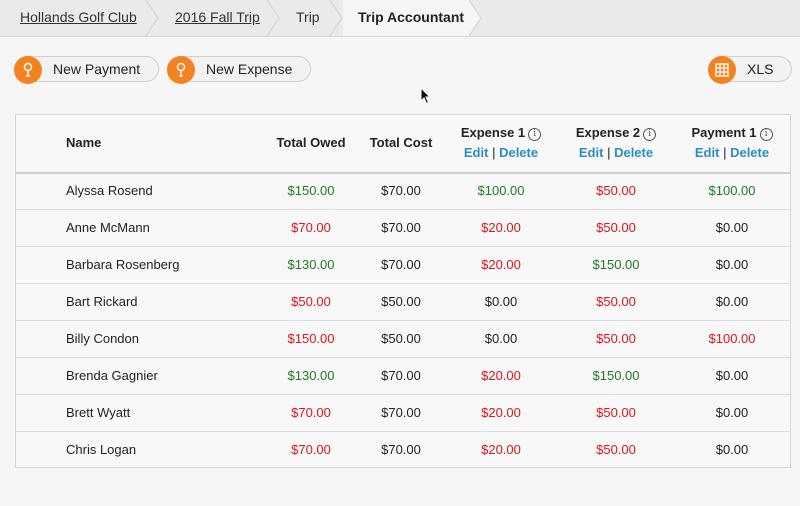 The height and width of the screenshot is (506, 800). I want to click on breadcrumb-active-arrow-icon, so click(475, 18).